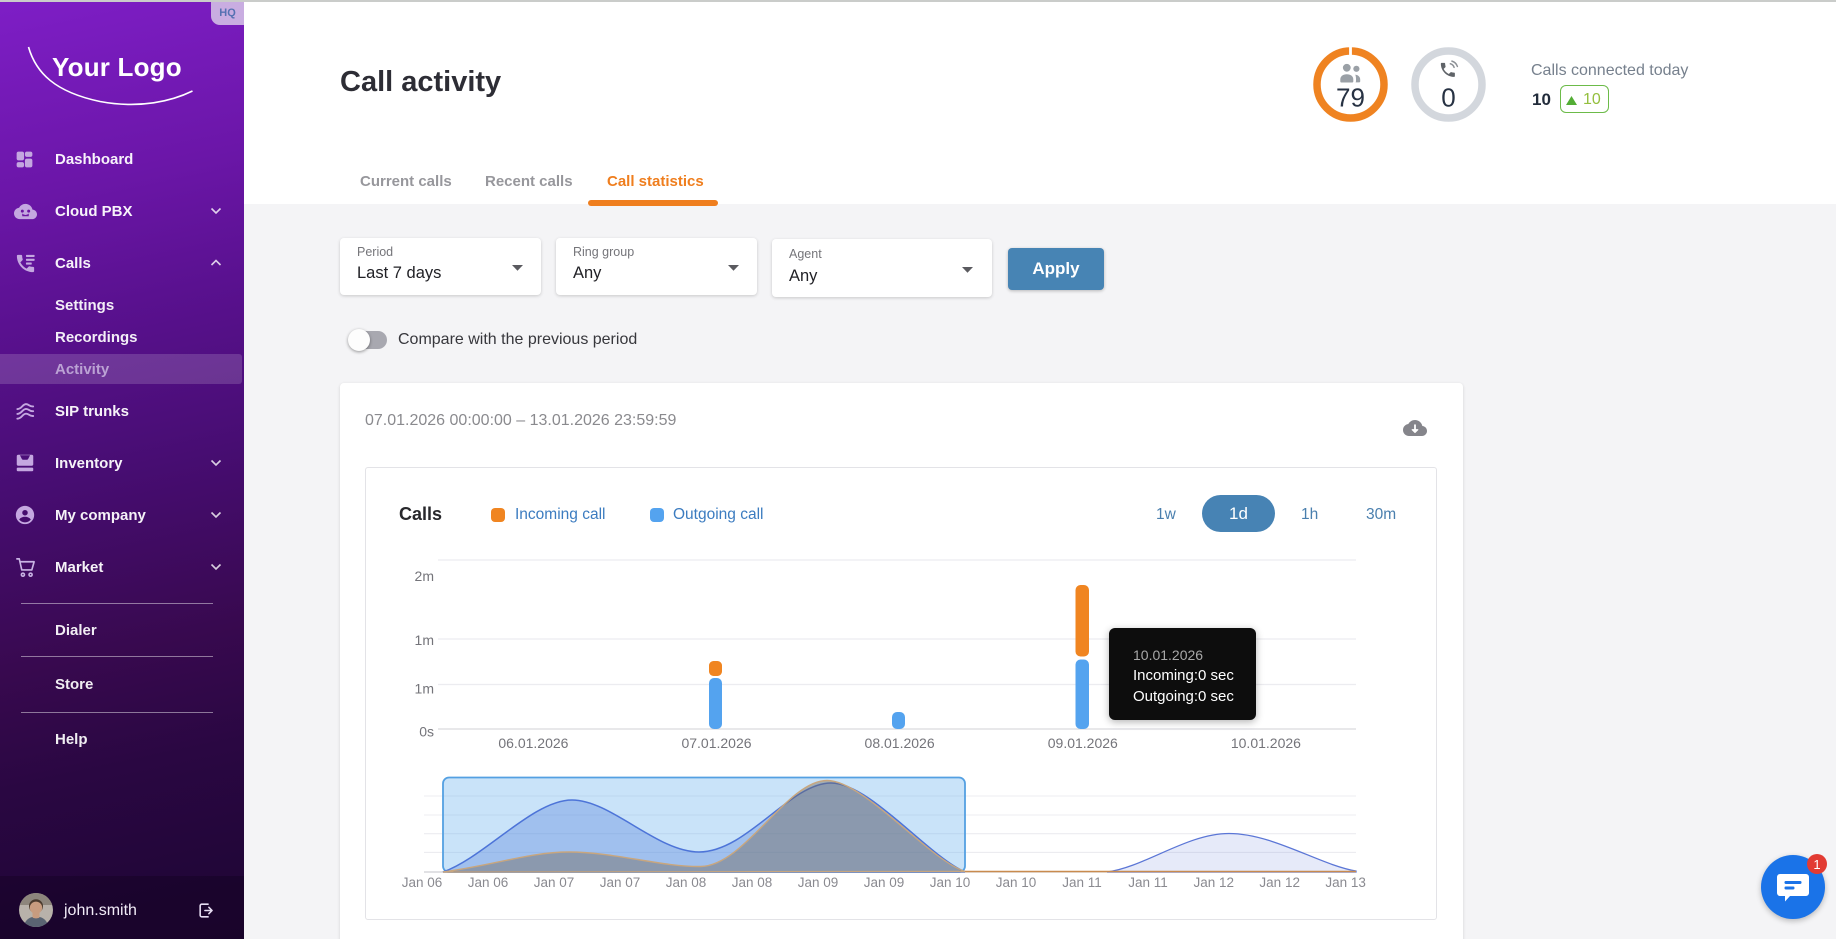 This screenshot has height=939, width=1836. I want to click on svg-text: 2m, so click(424, 576).